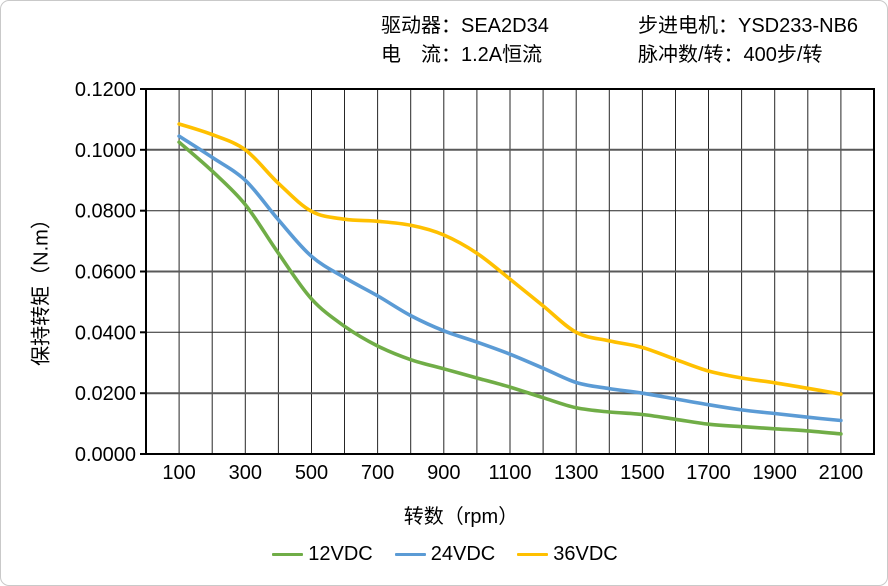 The height and width of the screenshot is (586, 888). What do you see at coordinates (105, 151) in the screenshot?
I see `y-tick-label: 0.1000` at bounding box center [105, 151].